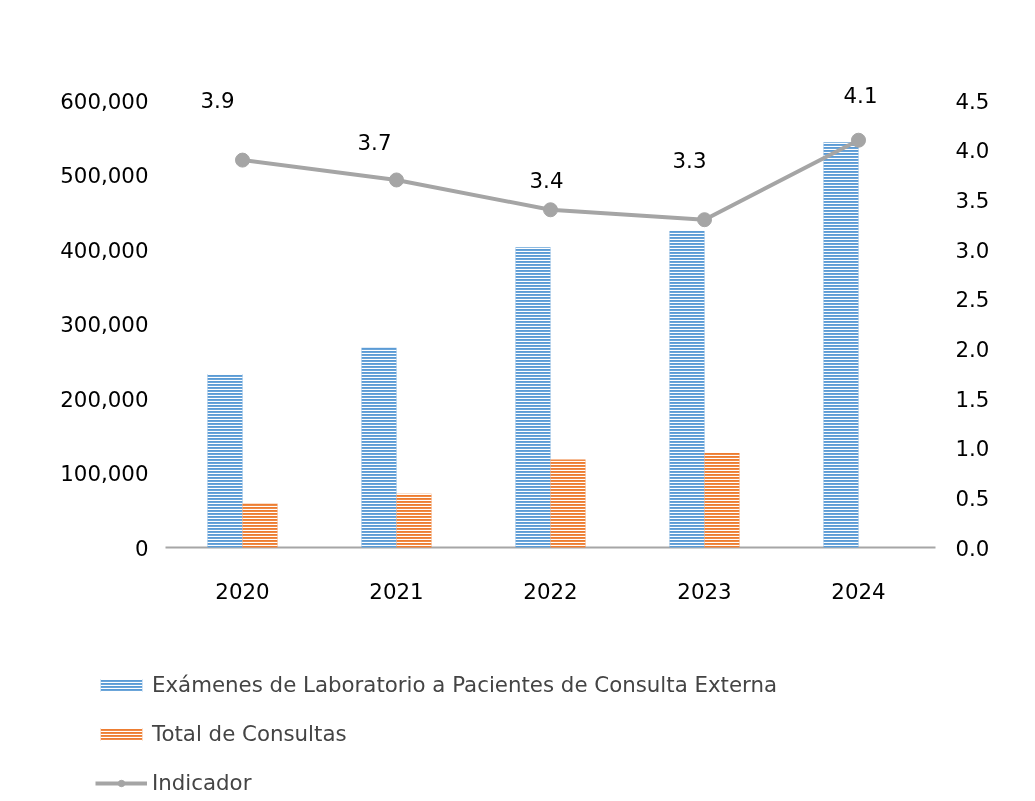 The height and width of the screenshot is (801, 1035). Describe the element at coordinates (972, 449) in the screenshot. I see `y2-tick-label: 1.0` at that location.